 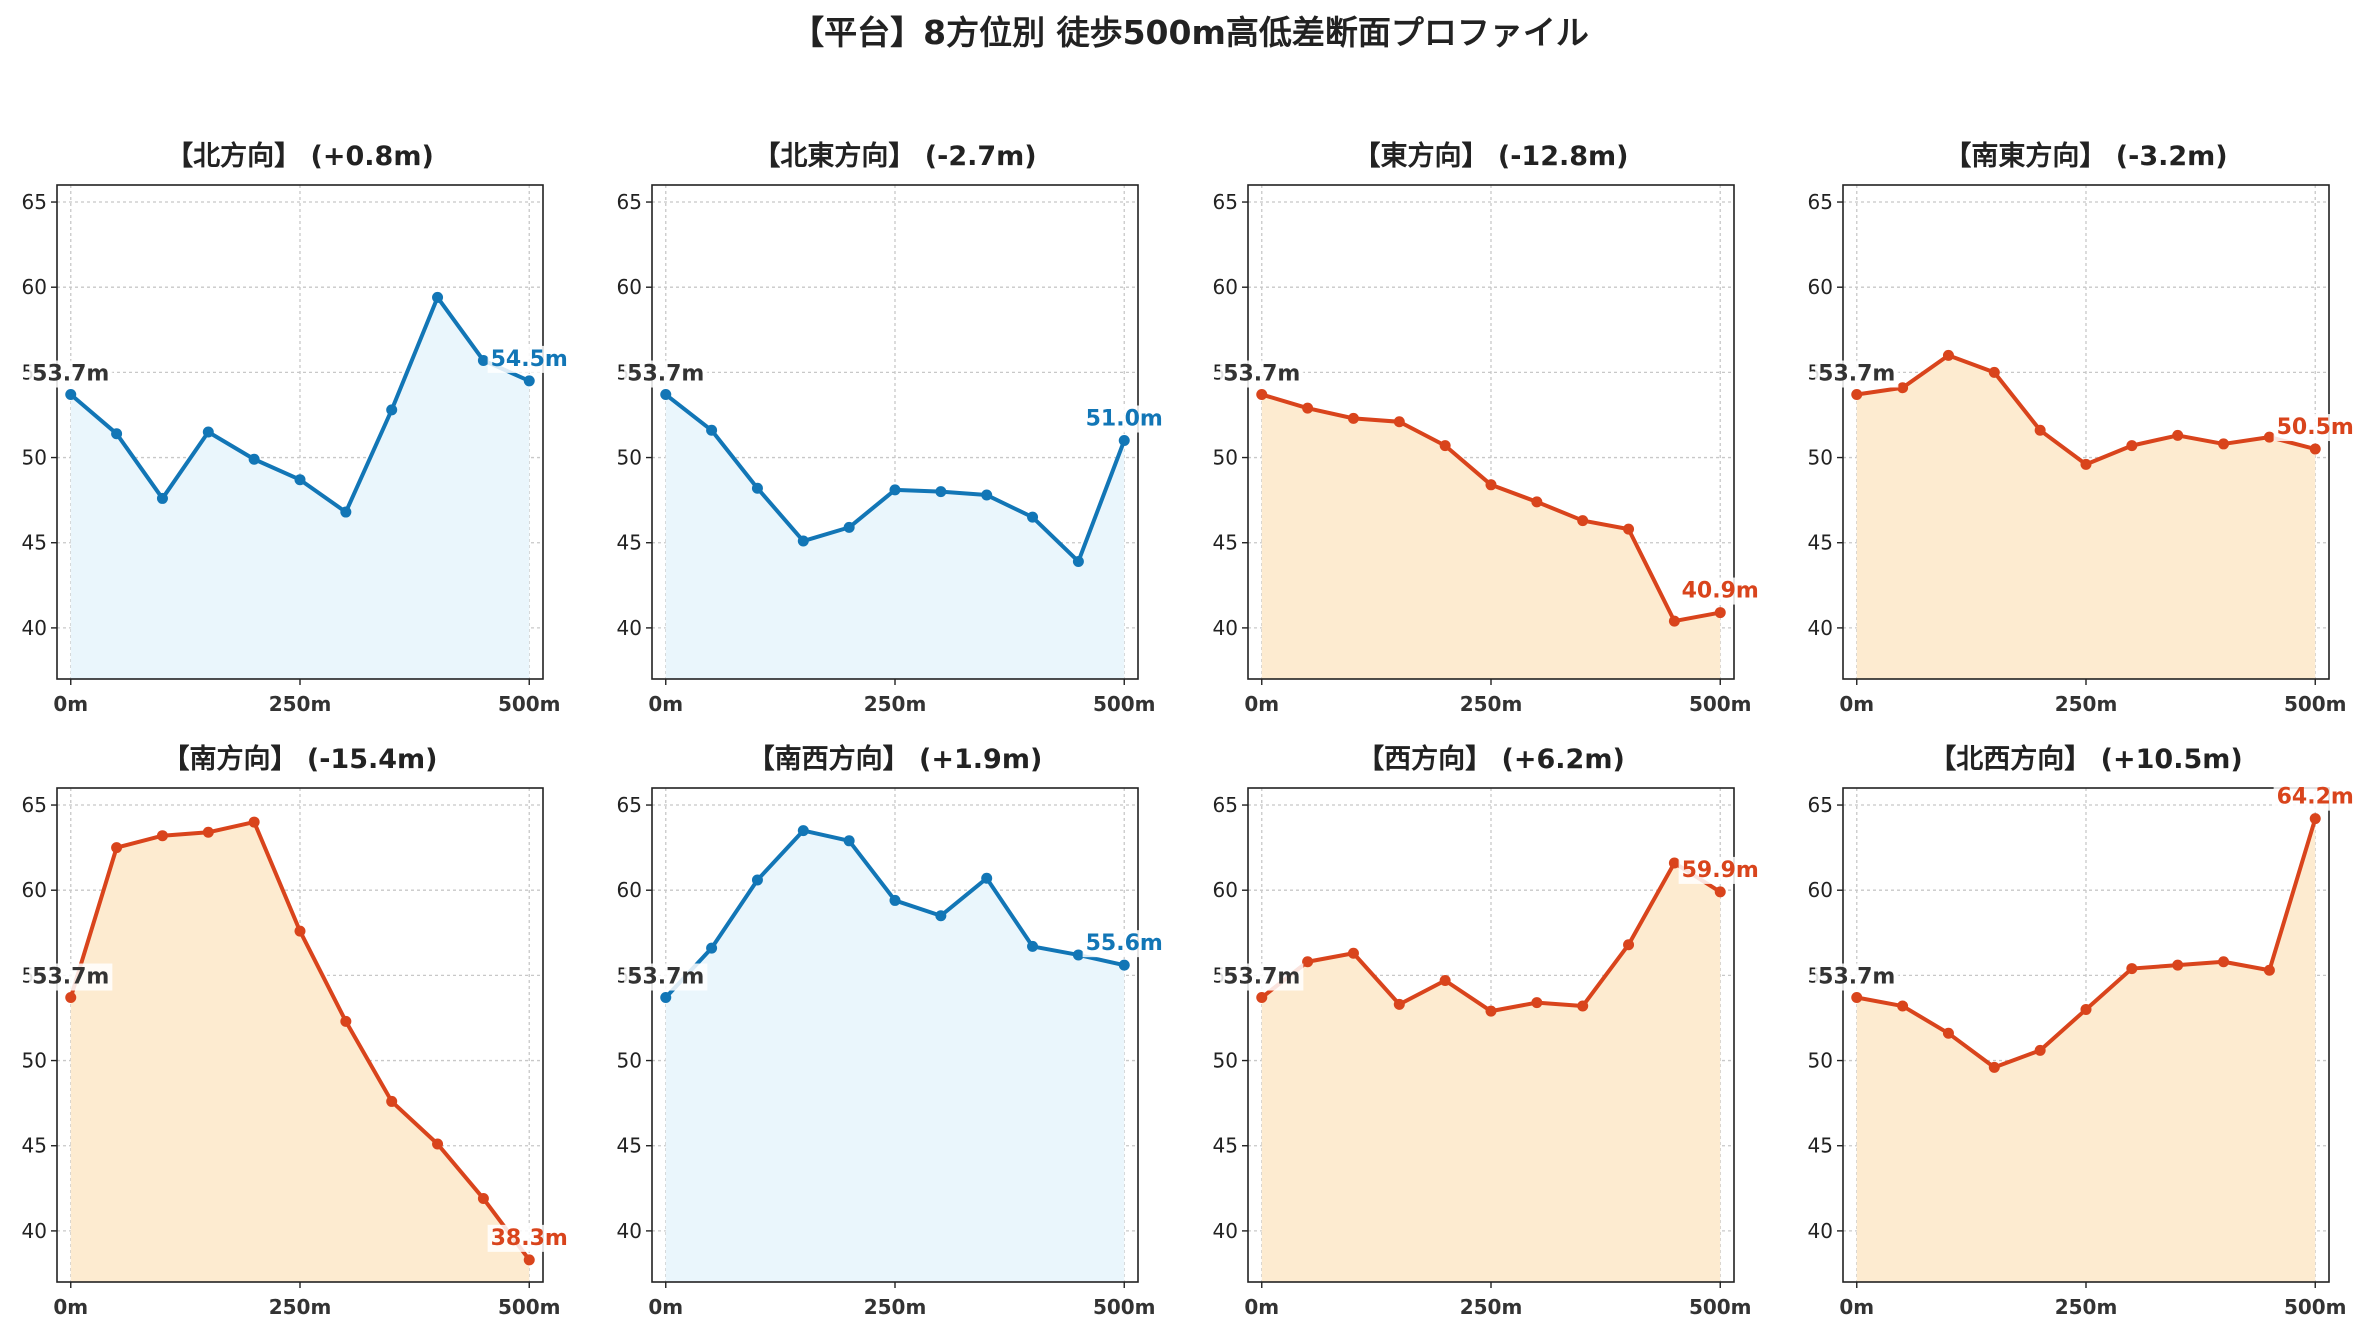 I want to click on end-elevation-label: 54.5m, so click(x=529, y=359).